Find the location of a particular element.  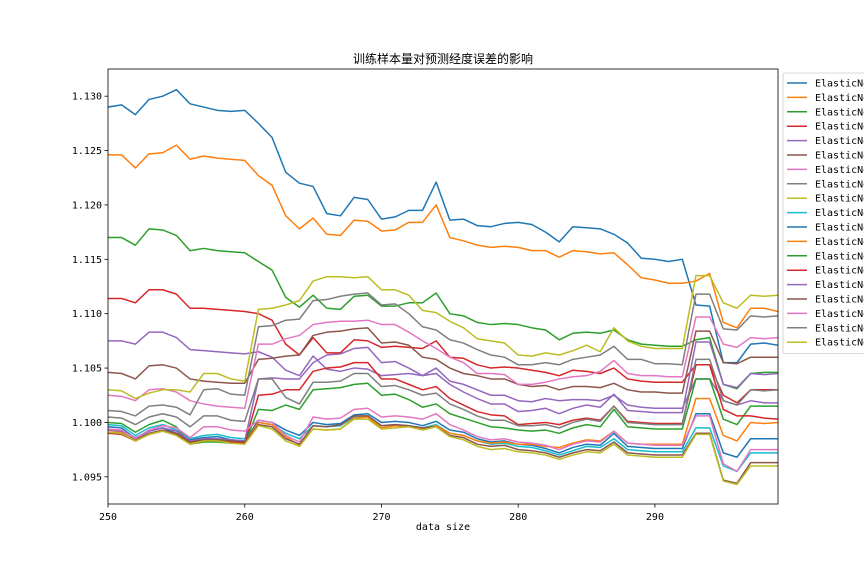

x-tick-label: 250 is located at coordinates (108, 517).